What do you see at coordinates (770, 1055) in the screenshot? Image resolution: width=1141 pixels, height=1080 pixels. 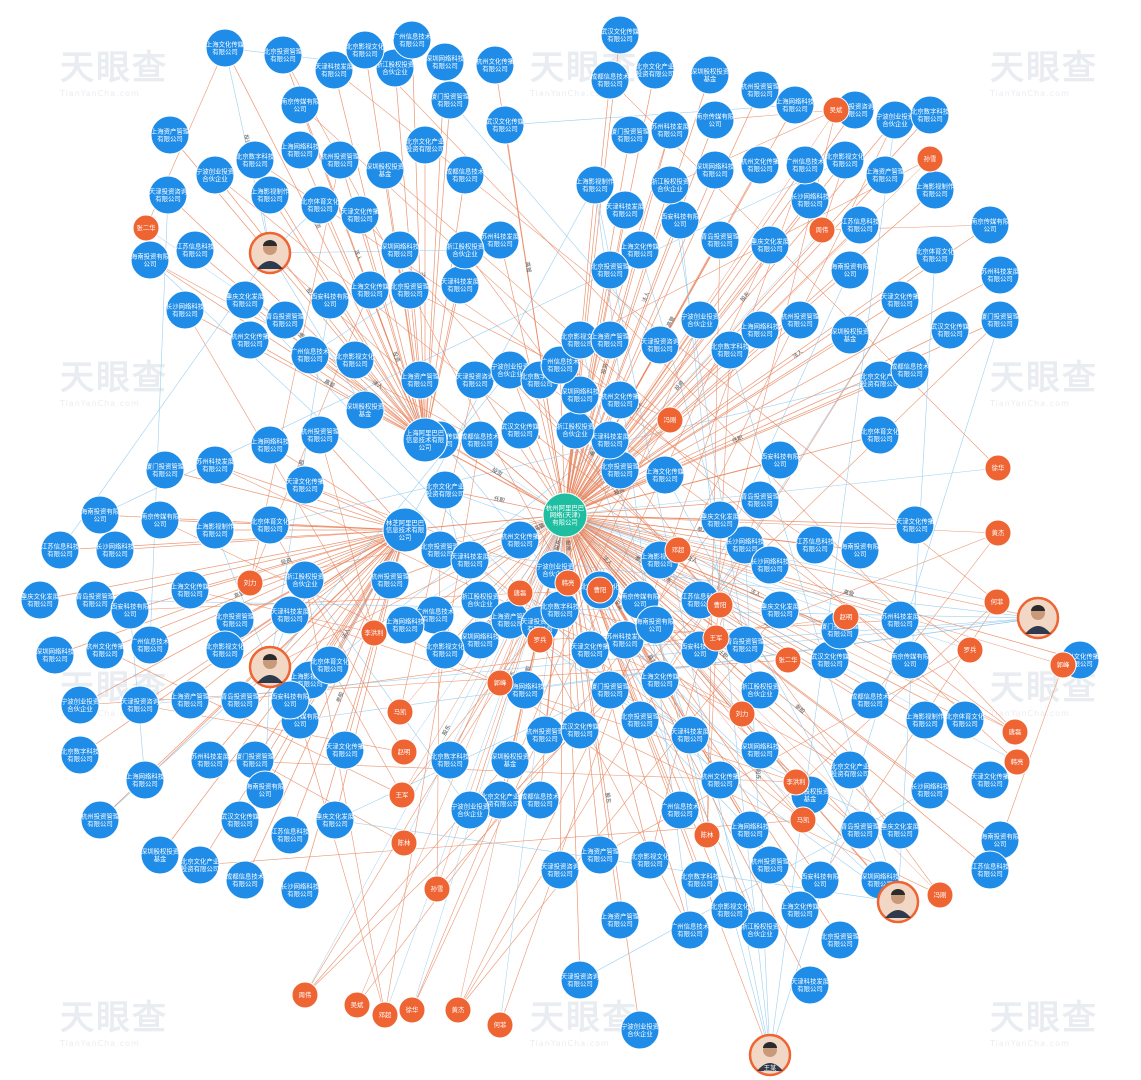 I see `portrait-5-avatar: 王某` at bounding box center [770, 1055].